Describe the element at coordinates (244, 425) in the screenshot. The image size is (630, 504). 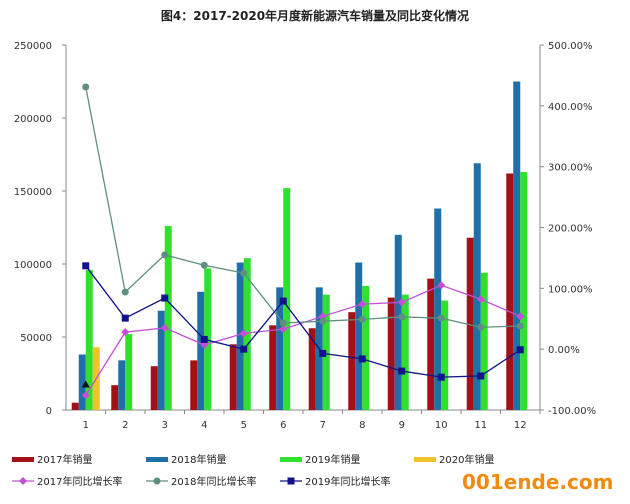
I see `x-tick-label: 5` at that location.